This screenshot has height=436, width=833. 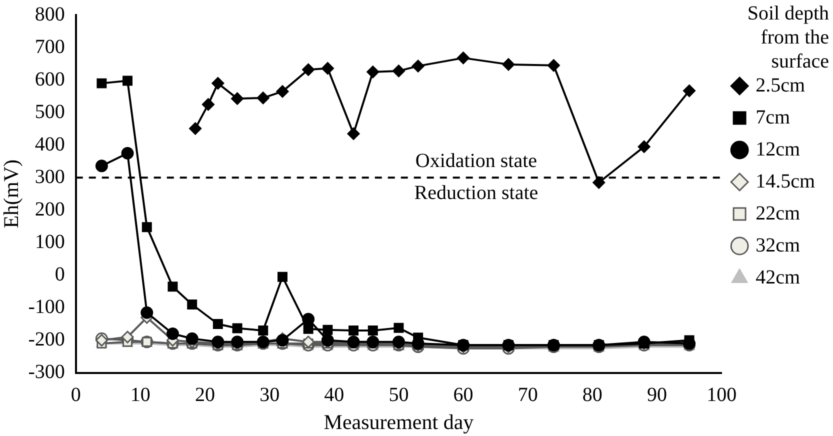 What do you see at coordinates (49, 209) in the screenshot?
I see `y-tick-label: 200` at bounding box center [49, 209].